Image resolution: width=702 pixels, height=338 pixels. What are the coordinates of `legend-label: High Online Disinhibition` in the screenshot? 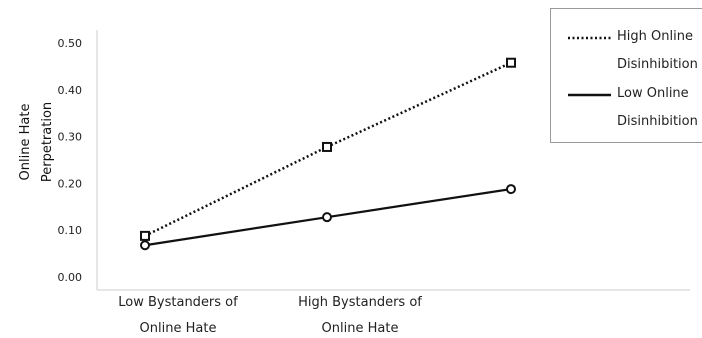 It's located at (657, 50).